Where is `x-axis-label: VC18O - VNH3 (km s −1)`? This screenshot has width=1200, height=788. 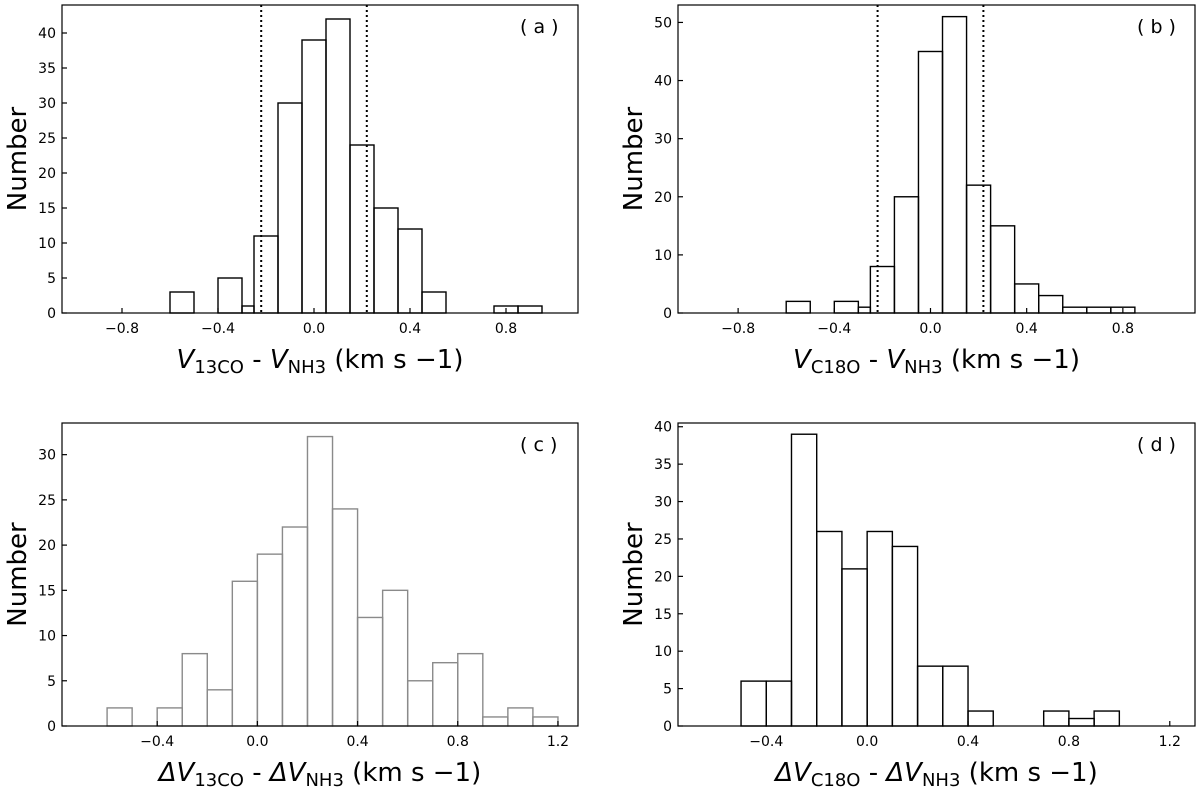
x-axis-label: VC18O - VNH3 (km s −1) is located at coordinates (936, 361).